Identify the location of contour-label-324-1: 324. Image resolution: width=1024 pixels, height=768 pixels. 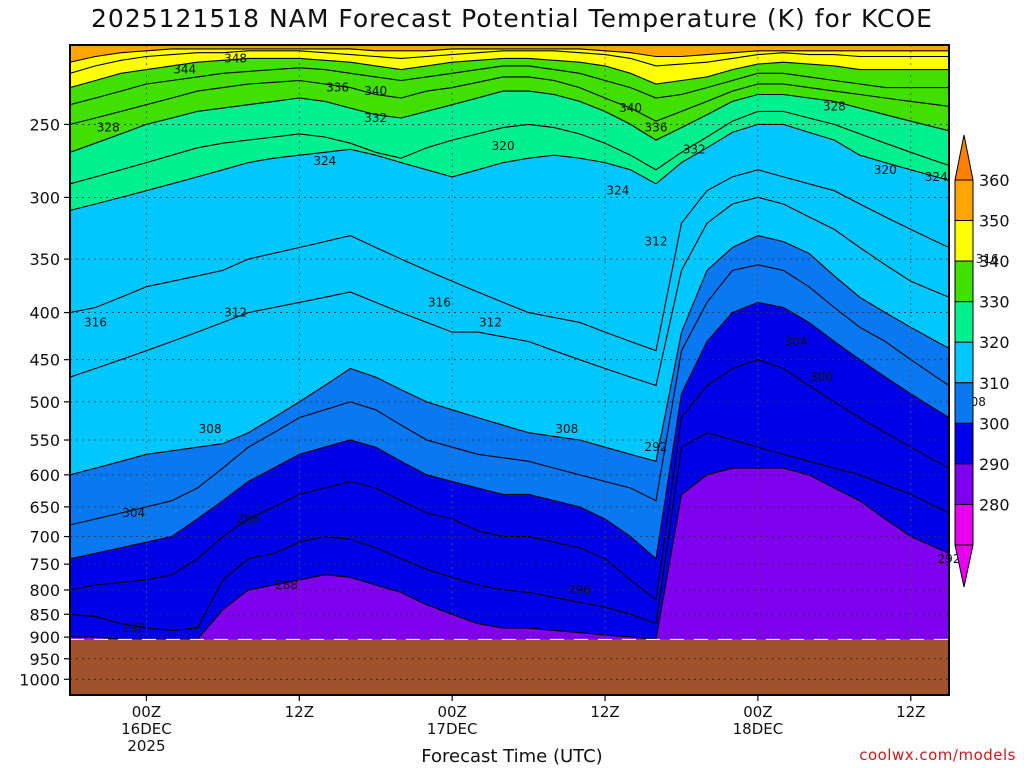
(617, 191).